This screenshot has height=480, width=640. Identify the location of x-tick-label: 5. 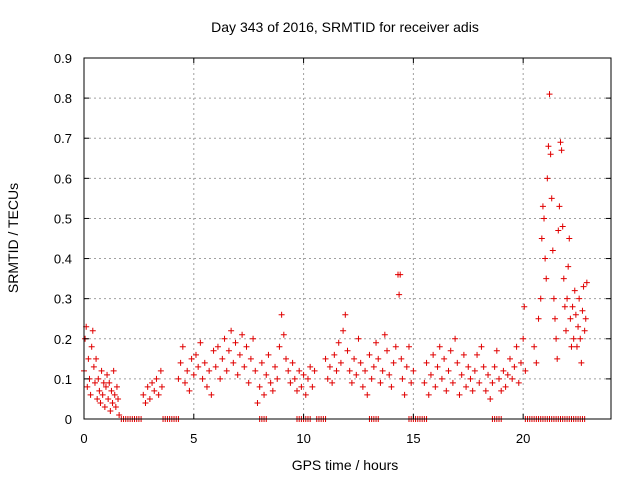
(193, 438).